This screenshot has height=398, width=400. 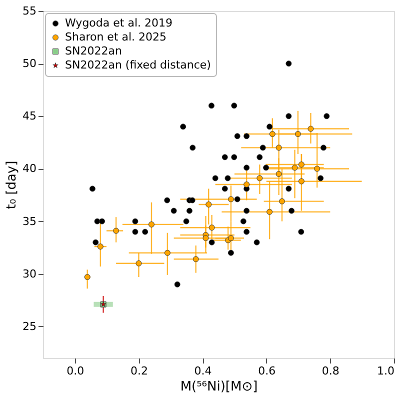 I want to click on y-tick-label: 35, so click(x=29, y=221).